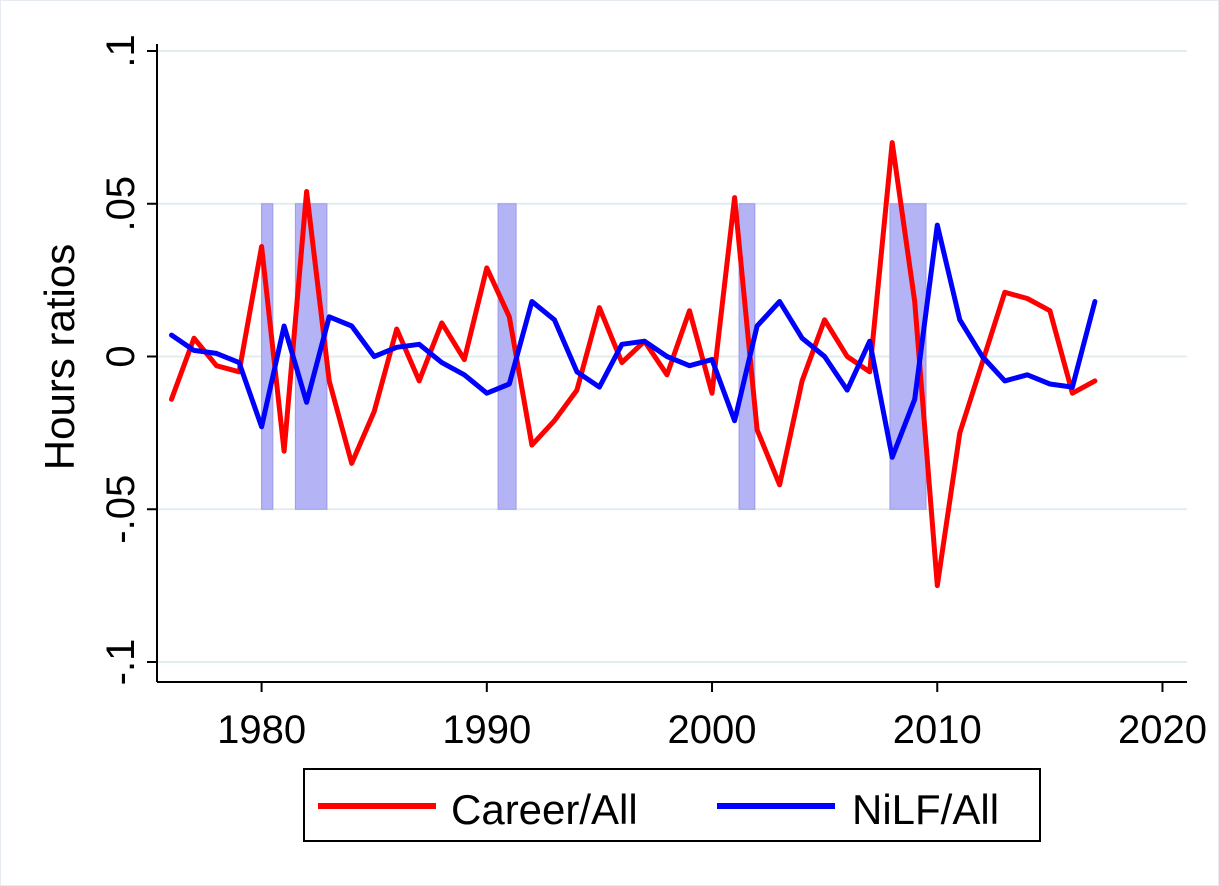 This screenshot has width=1219, height=886. I want to click on x-tick-label: 2000, so click(712, 730).